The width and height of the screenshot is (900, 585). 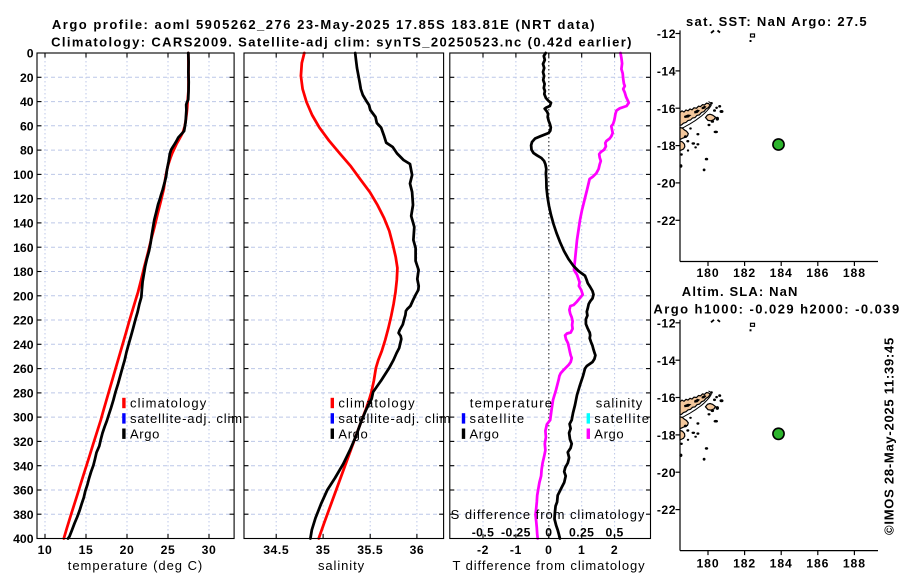 I want to click on svg-text: 34.5, so click(x=276, y=550).